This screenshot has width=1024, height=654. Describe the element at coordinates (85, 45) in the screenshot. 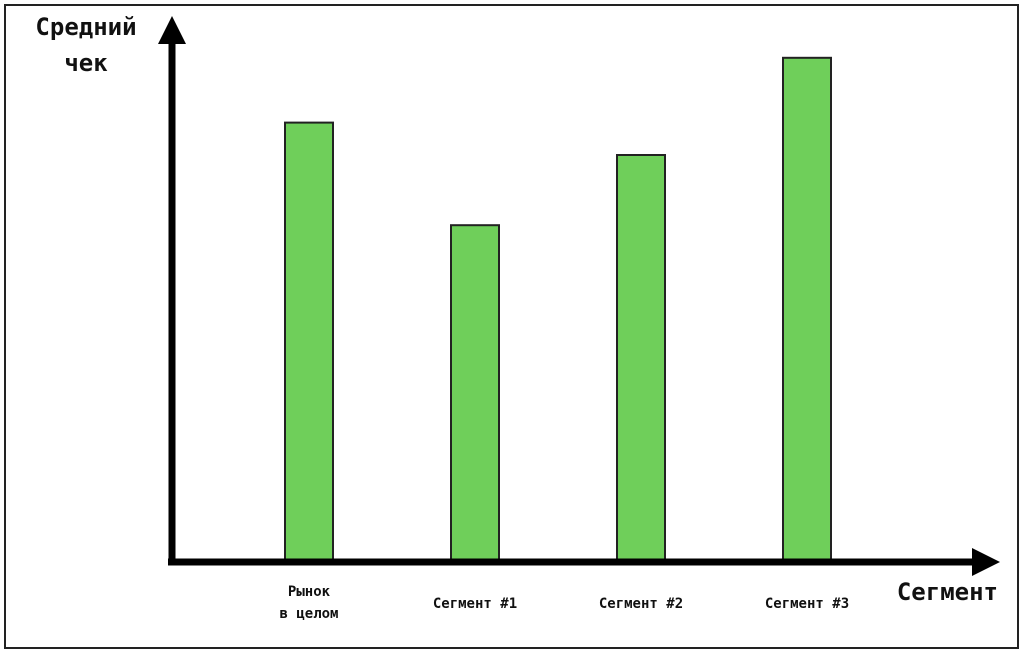

I see `y-axis-title: Средний чек` at that location.